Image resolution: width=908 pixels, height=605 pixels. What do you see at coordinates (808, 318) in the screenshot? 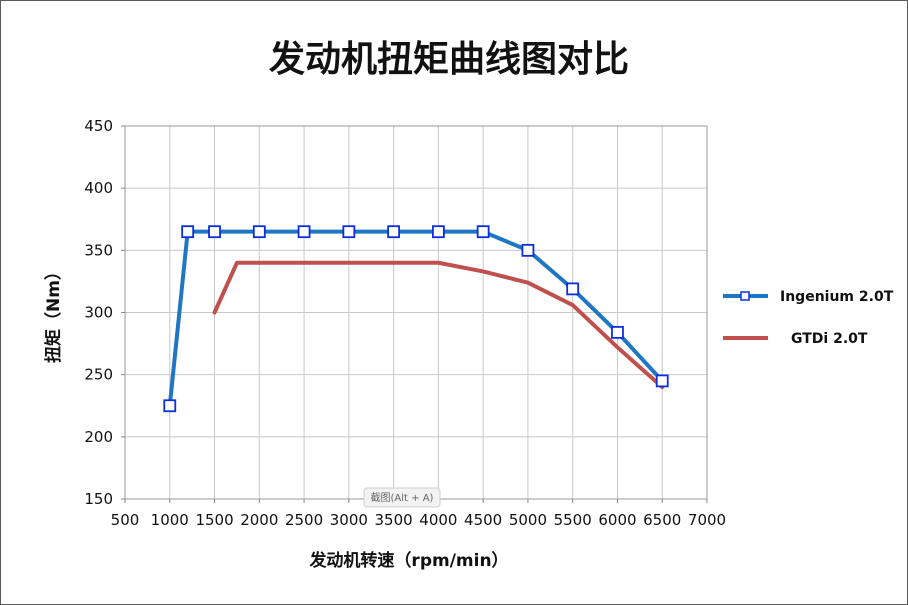
I see `legend: Ingenium 2.0T GTDi 2.0T` at bounding box center [808, 318].